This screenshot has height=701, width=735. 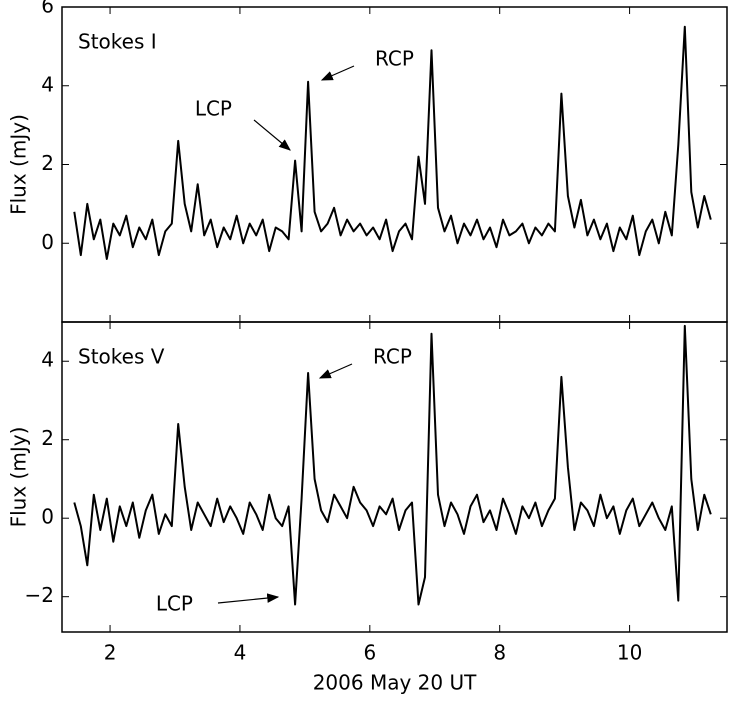 I want to click on panel-title: Stokes V, so click(x=121, y=357).